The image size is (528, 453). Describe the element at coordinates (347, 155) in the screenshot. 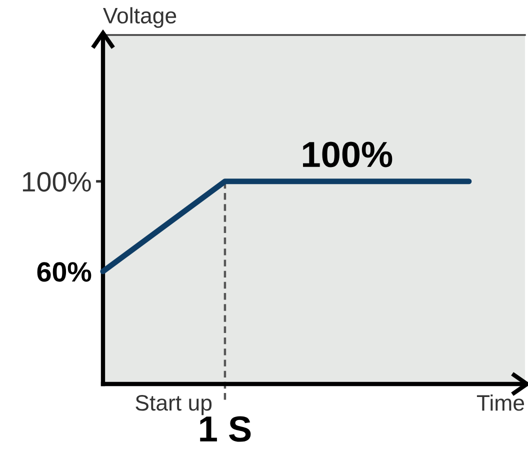

I see `data-label: 100%` at that location.